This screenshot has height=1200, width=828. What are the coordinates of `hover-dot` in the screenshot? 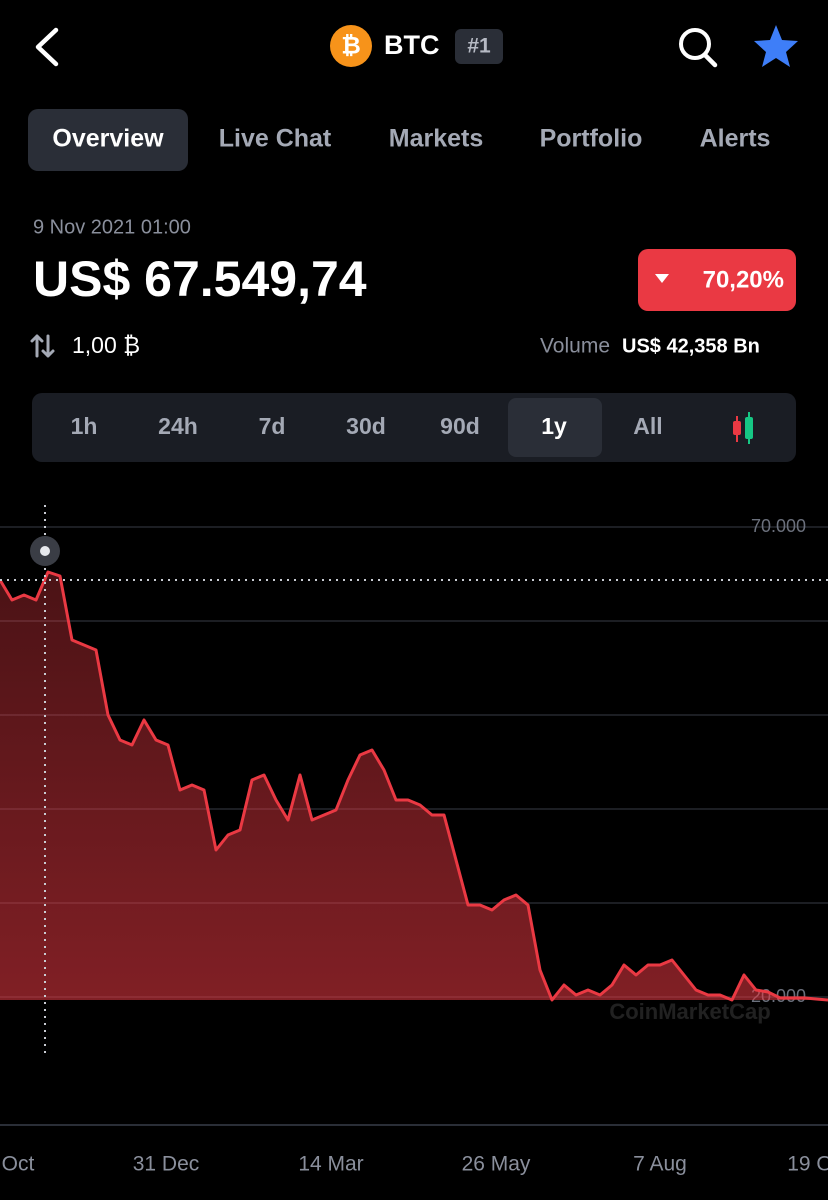 It's located at (45, 551).